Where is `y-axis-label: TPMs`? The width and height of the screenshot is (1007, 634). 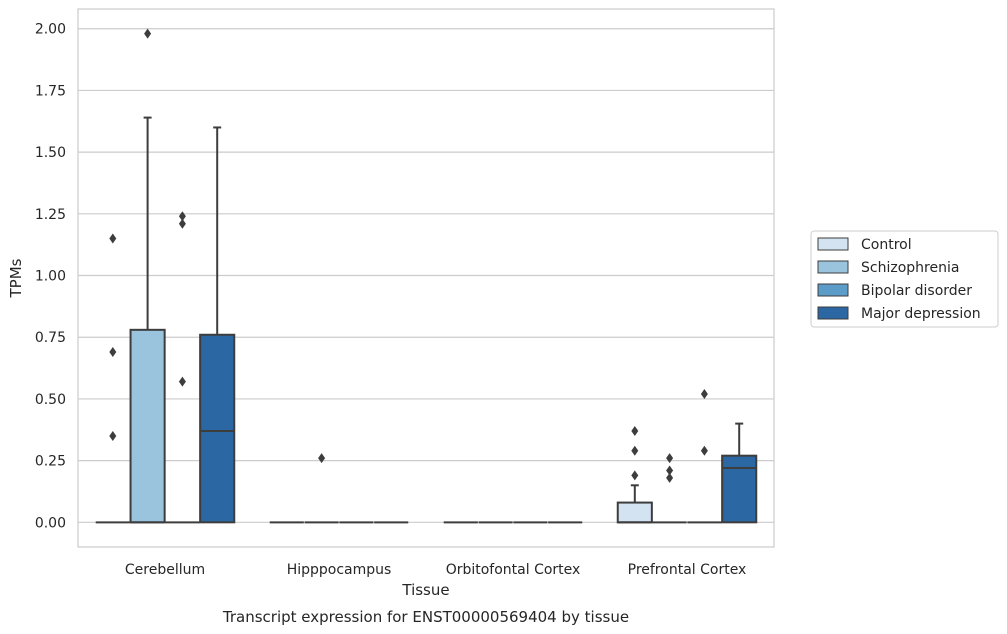 y-axis-label: TPMs is located at coordinates (16, 278).